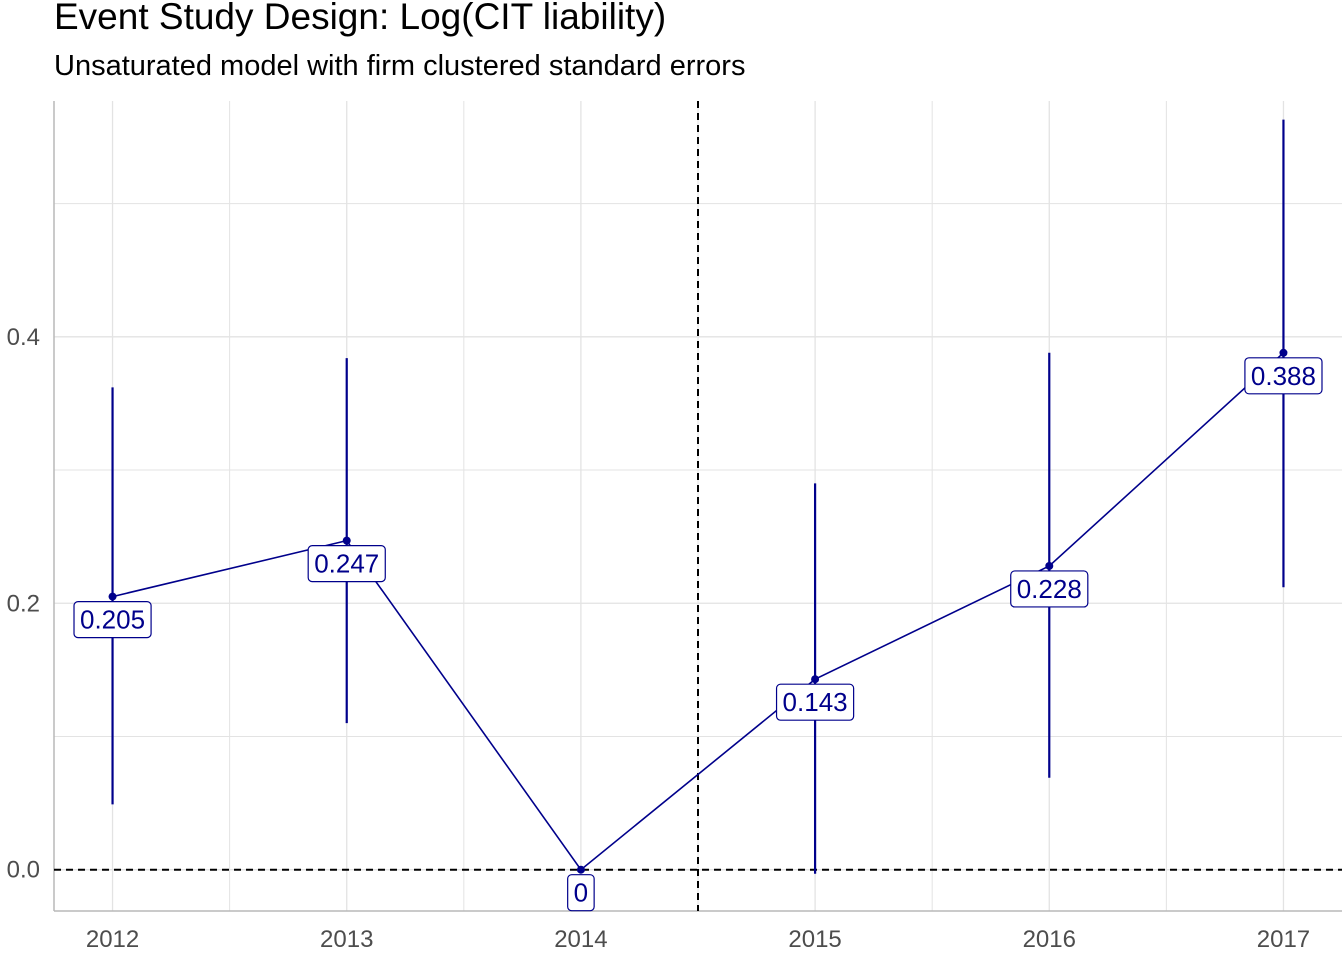 This screenshot has height=960, width=1344. I want to click on data-label-text: 0.143, so click(815, 702).